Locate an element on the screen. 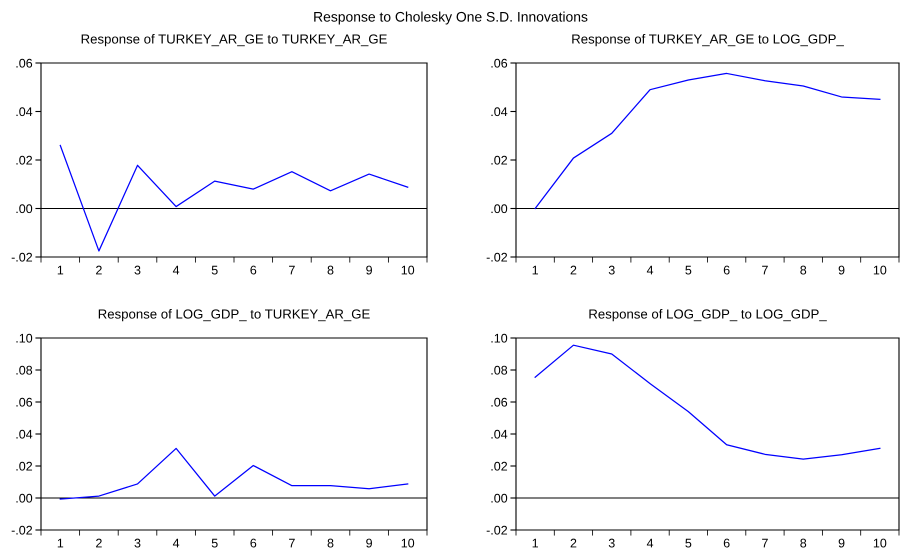 This screenshot has height=553, width=901. chart-title: Response of LOG_GDP_ to LOG_GDP_ is located at coordinates (708, 315).